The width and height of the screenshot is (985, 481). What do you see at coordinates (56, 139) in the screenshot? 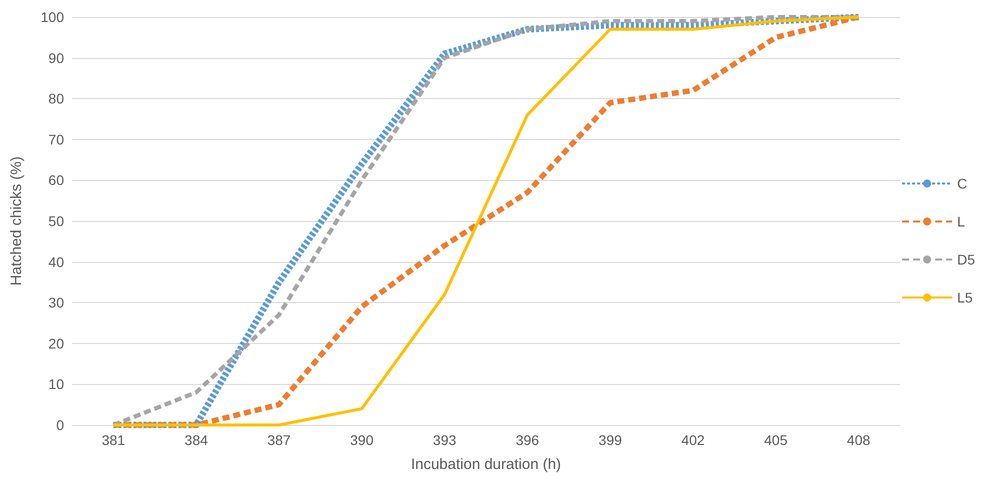
I see `y-tick-label: 70` at bounding box center [56, 139].